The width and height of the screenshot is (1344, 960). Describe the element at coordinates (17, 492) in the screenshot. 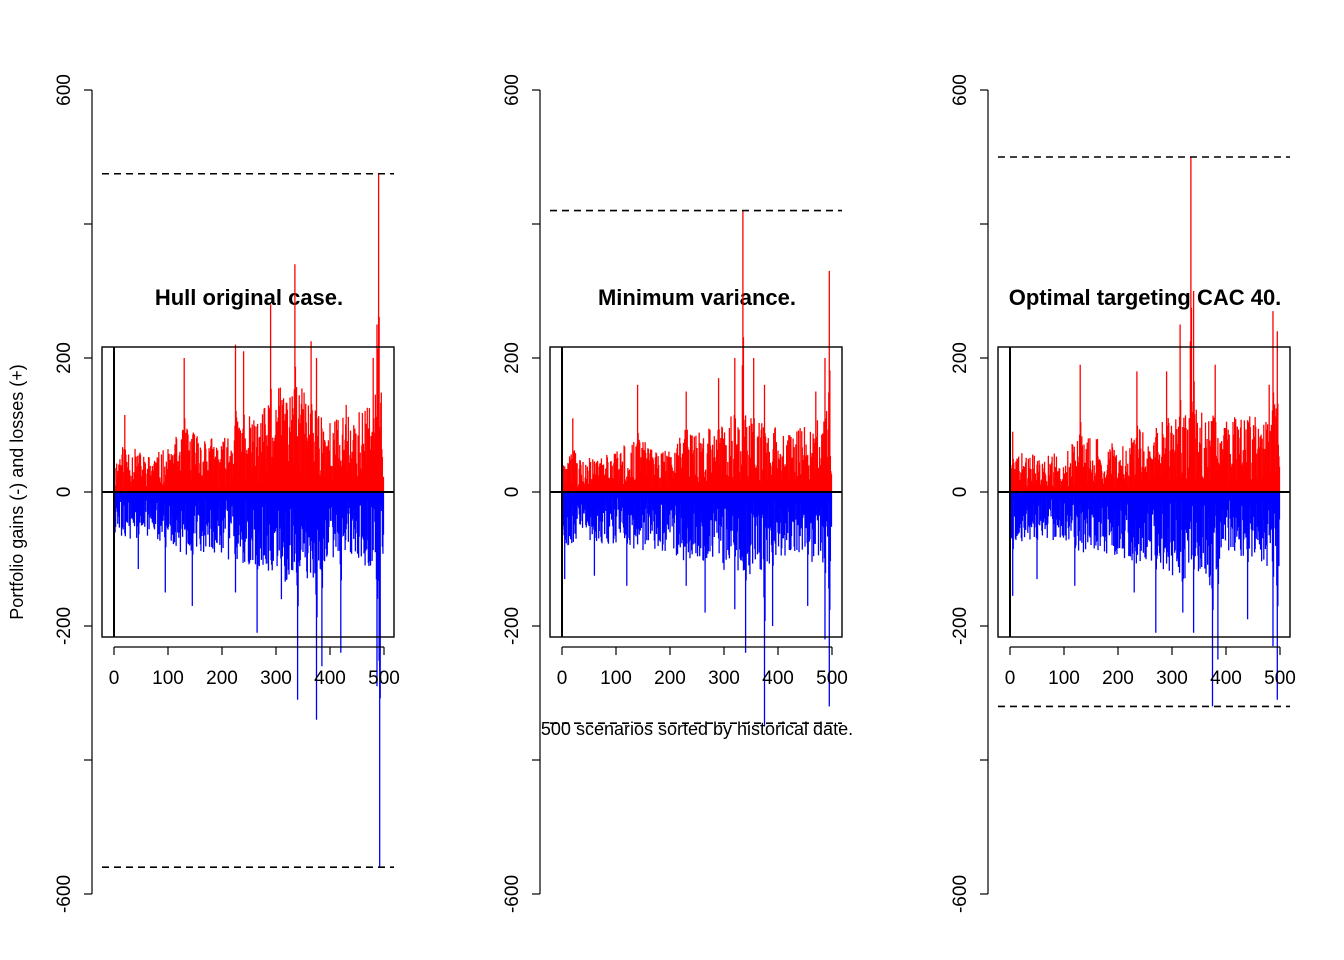

I see `y-axis-title: Portfolio gains (-) and losses (+)` at that location.